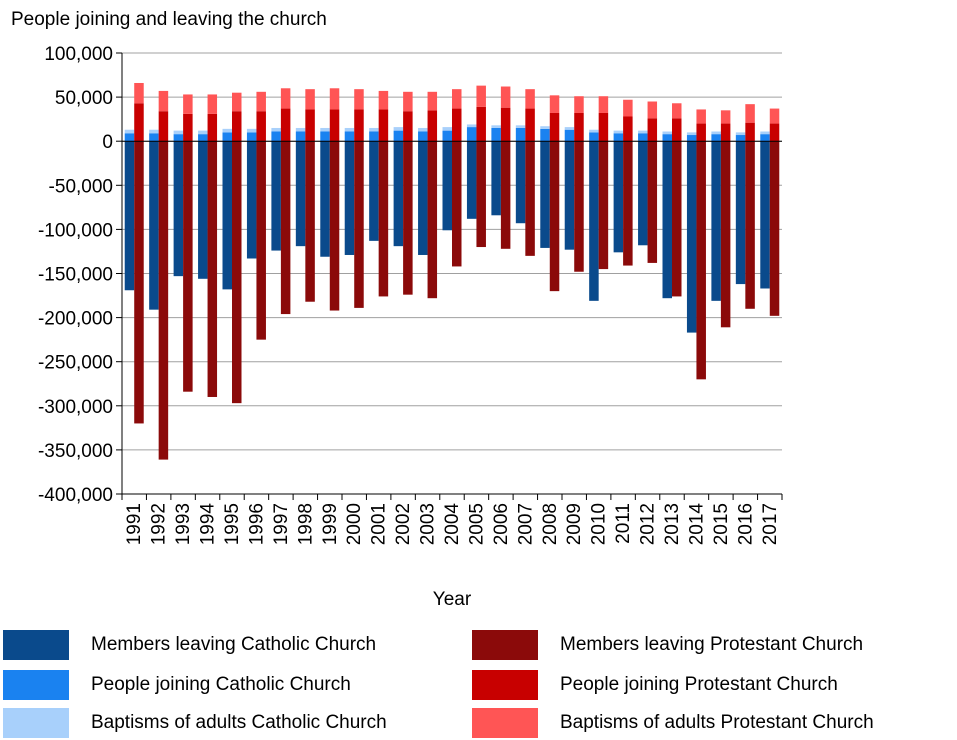 Image resolution: width=957 pixels, height=740 pixels. I want to click on legend-label-baptisms-catholic: Baptisms of adults Catholic Church, so click(239, 722).